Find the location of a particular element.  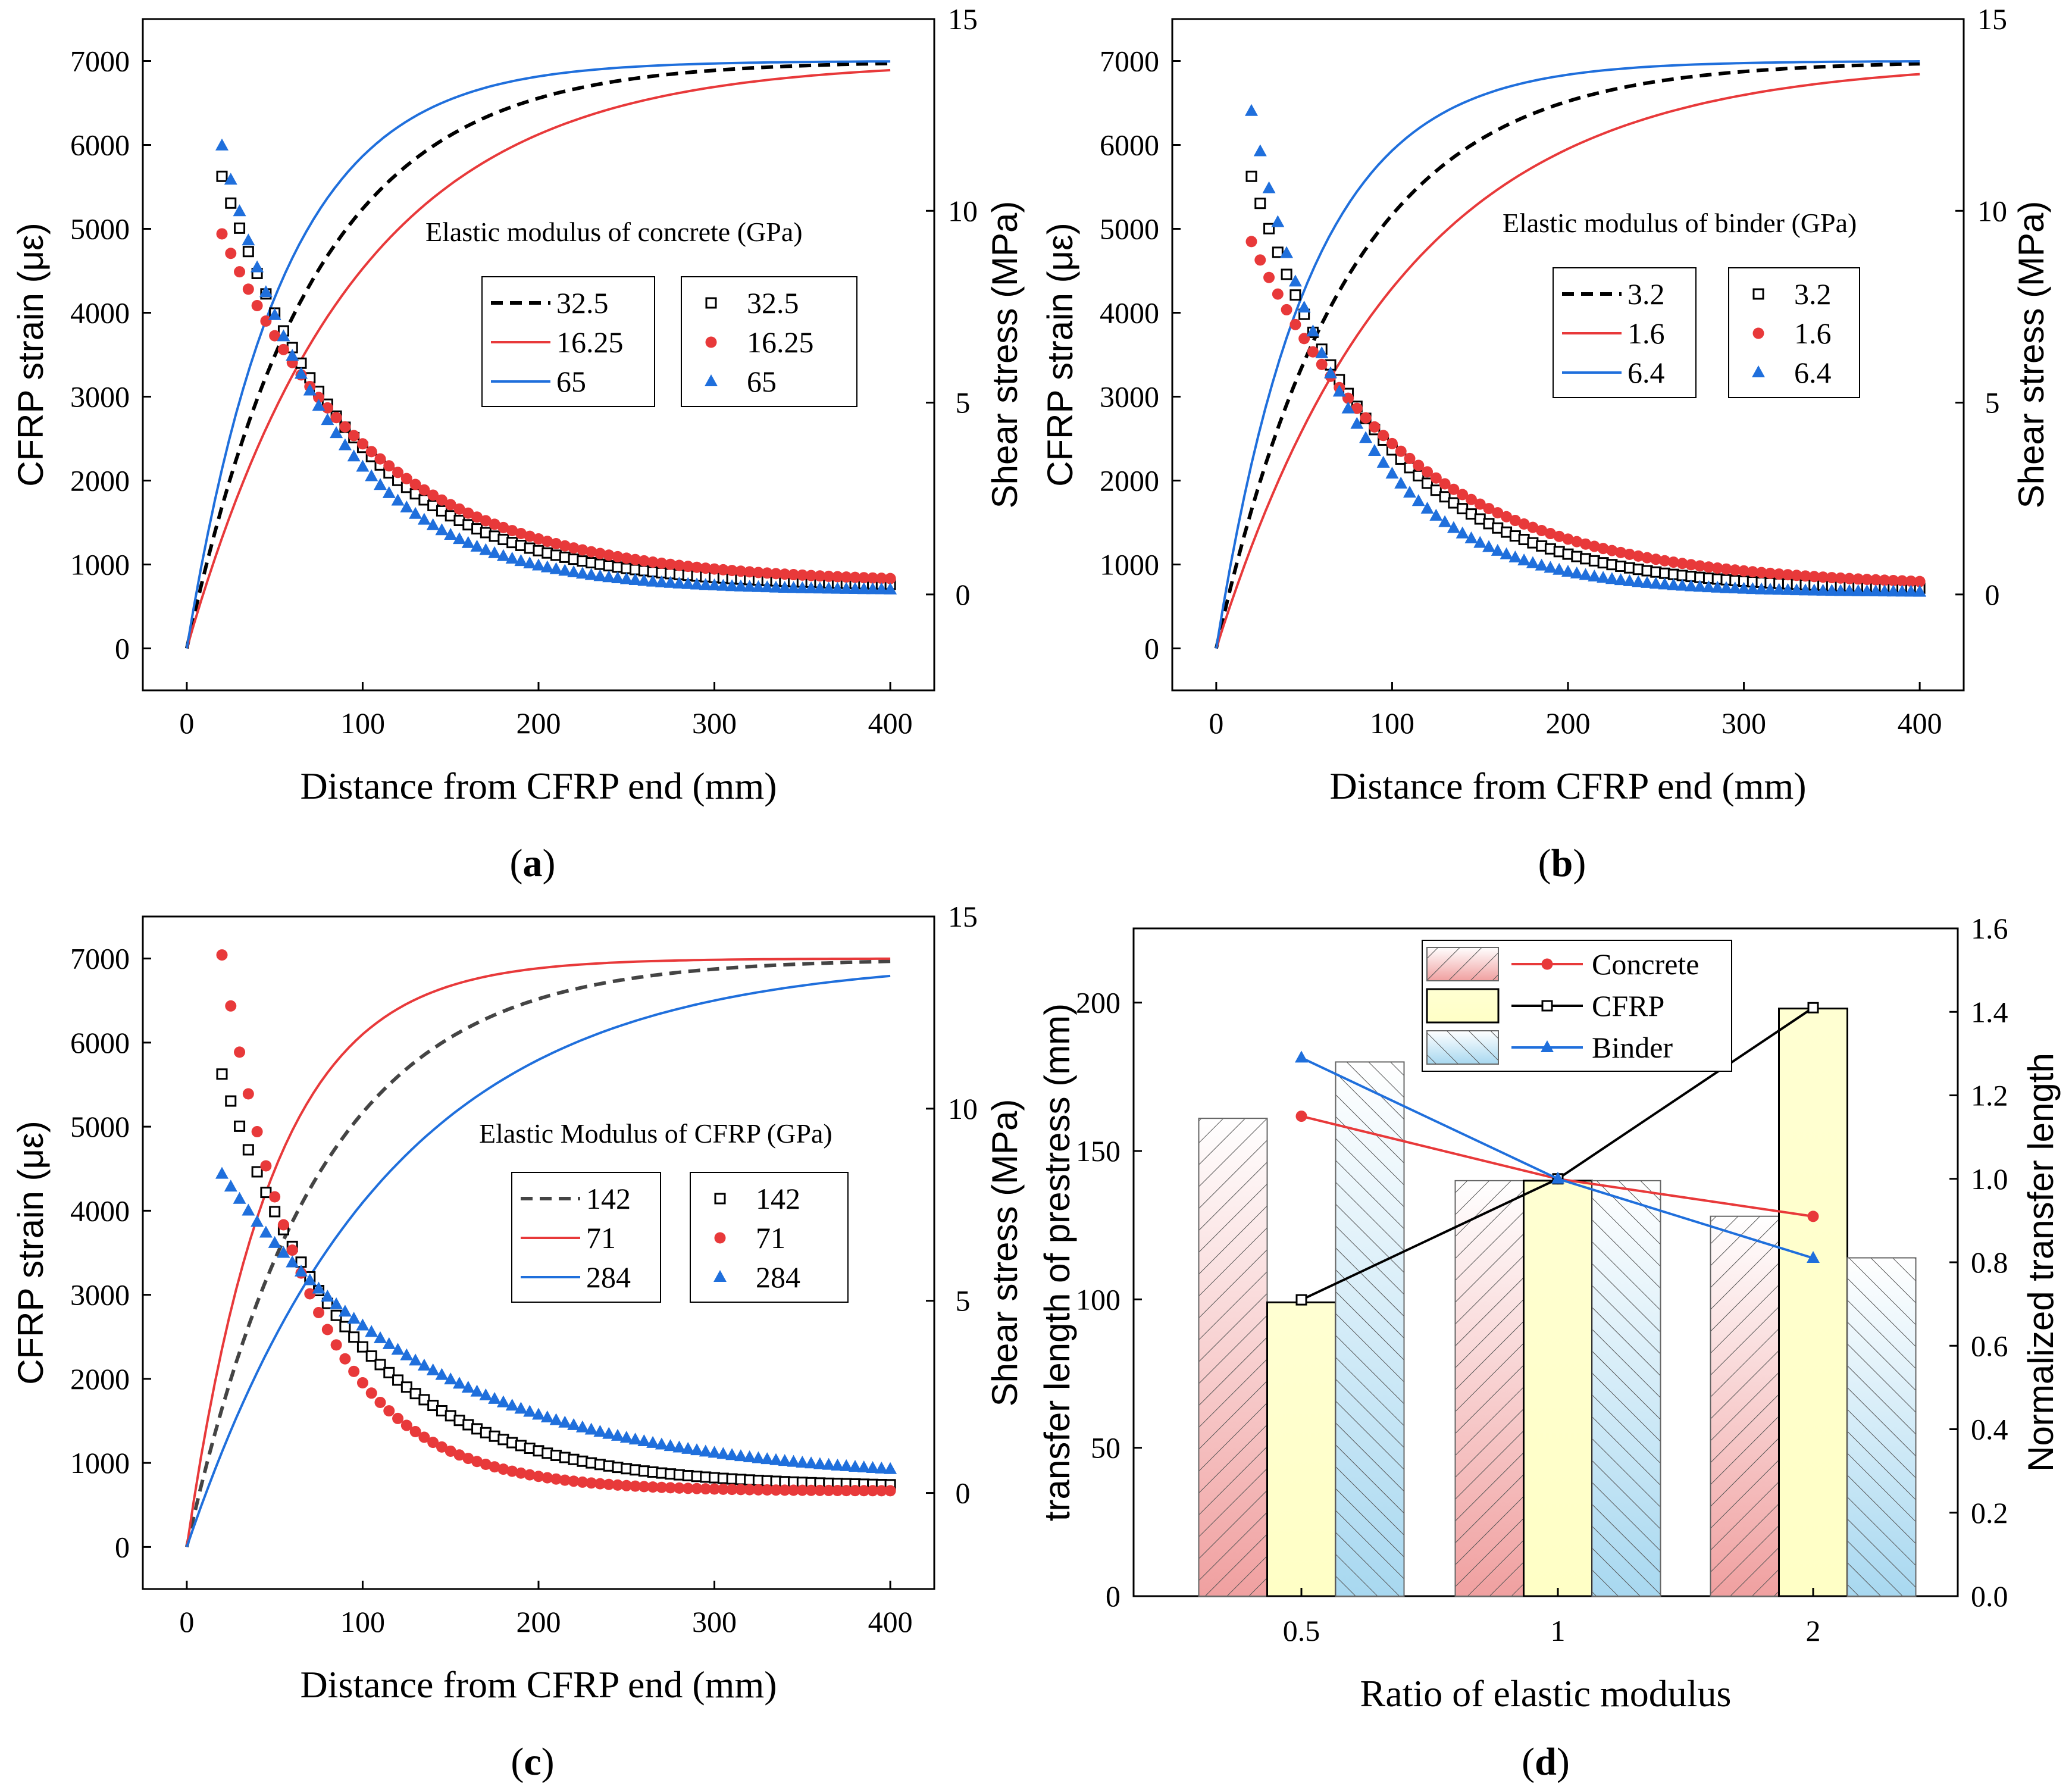

legend-label: Binder is located at coordinates (1632, 1047).